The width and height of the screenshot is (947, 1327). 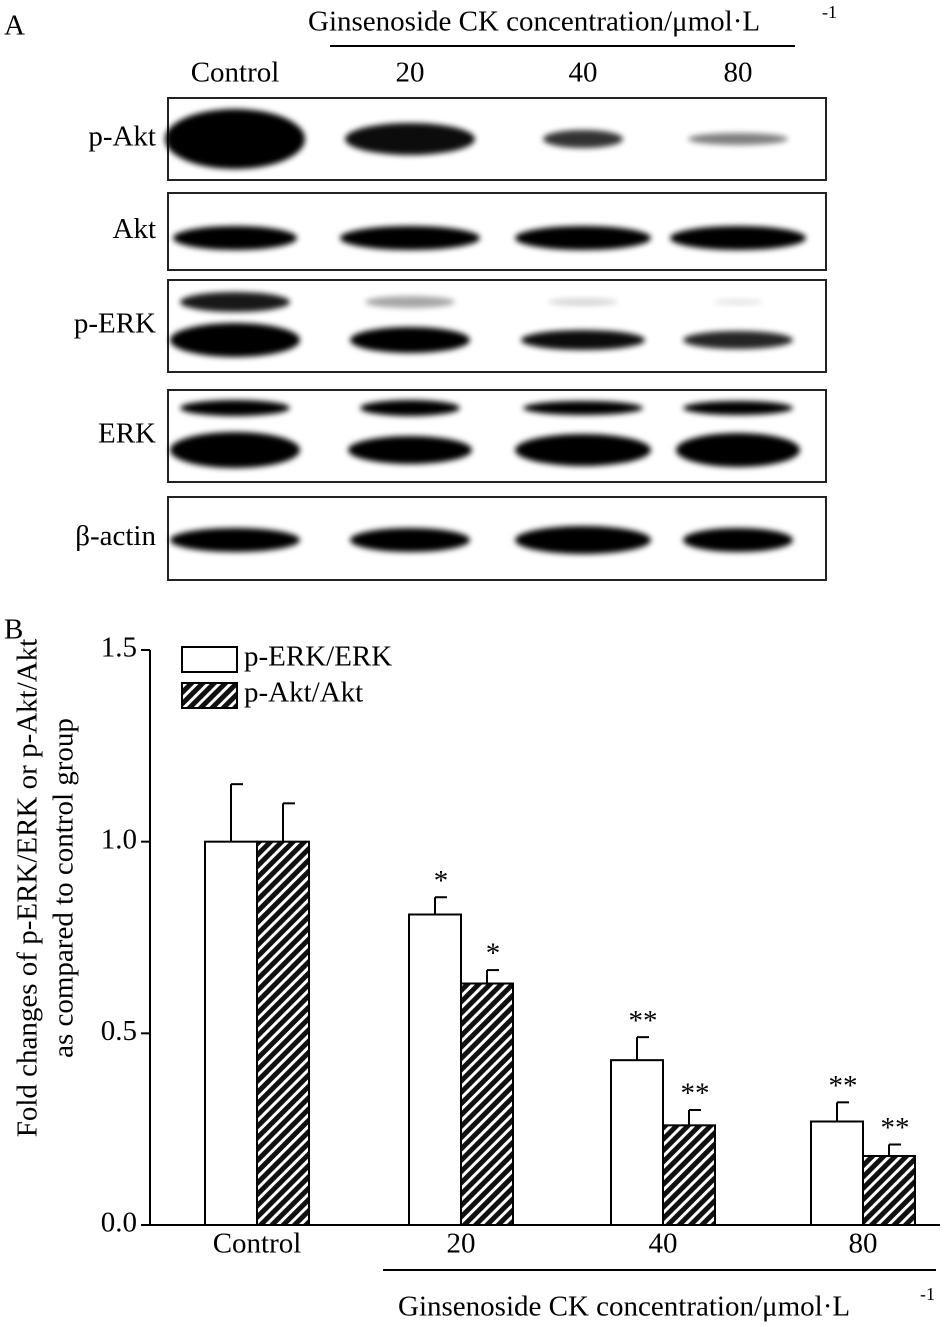 I want to click on y-axis-label: as compared to control group, so click(x=64, y=888).